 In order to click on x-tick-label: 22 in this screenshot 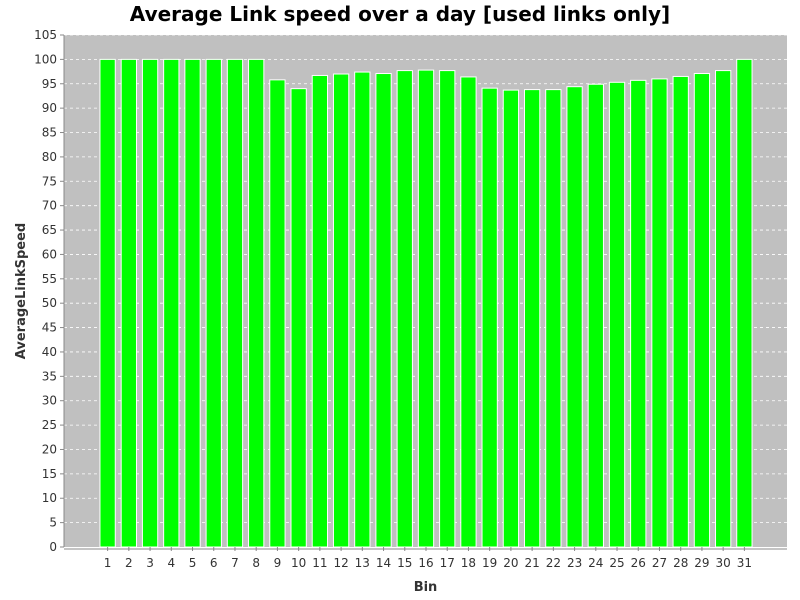, I will do `click(553, 563)`.